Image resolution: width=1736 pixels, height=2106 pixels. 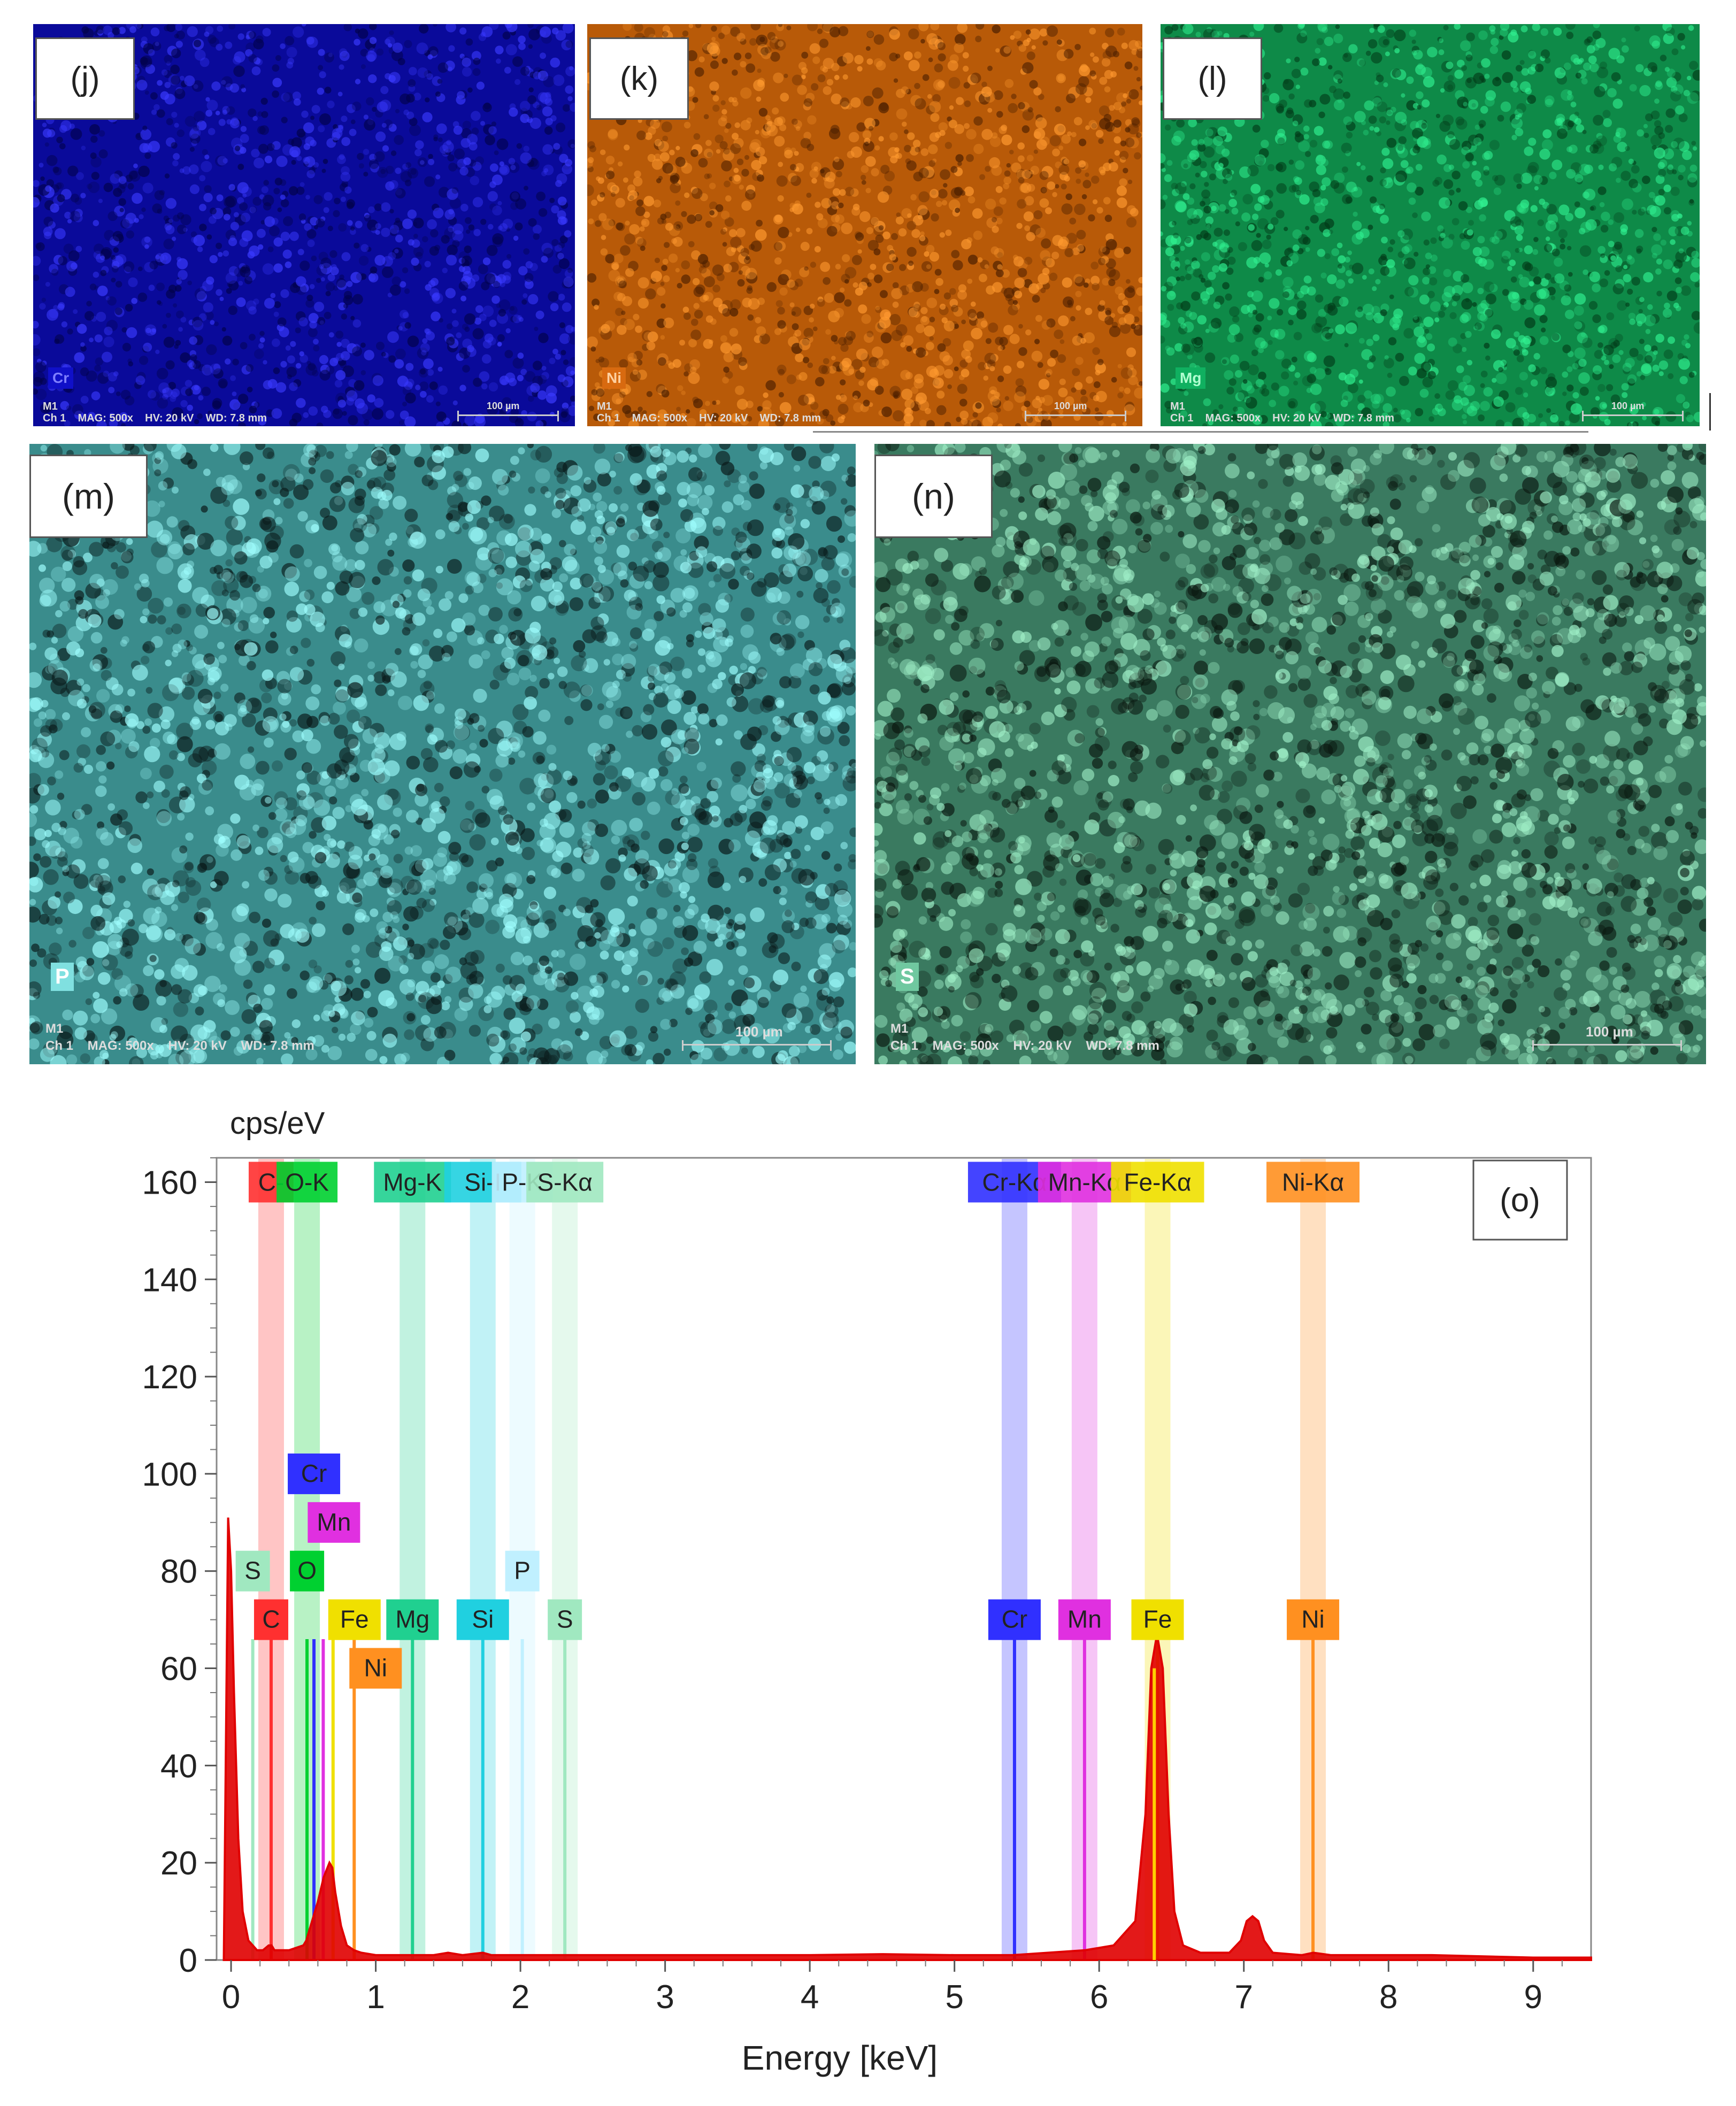 What do you see at coordinates (178, 1669) in the screenshot?
I see `ytick-label-3: 60` at bounding box center [178, 1669].